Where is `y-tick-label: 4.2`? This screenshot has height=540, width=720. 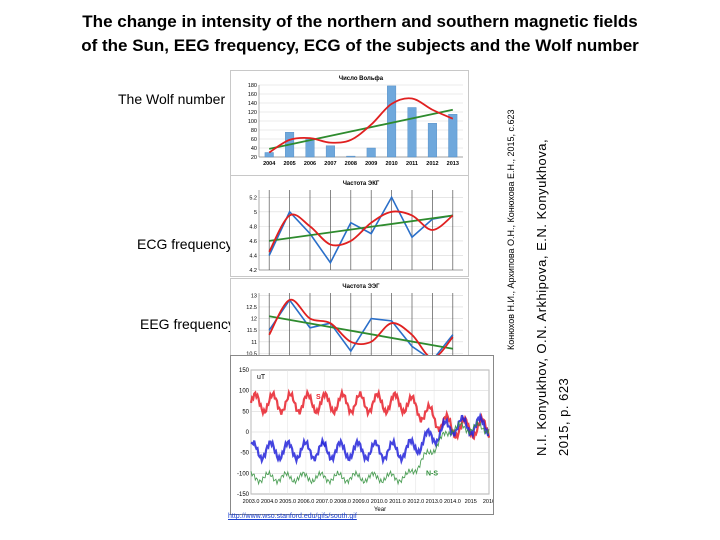
y-tick-label: 4.2 is located at coordinates (253, 271).